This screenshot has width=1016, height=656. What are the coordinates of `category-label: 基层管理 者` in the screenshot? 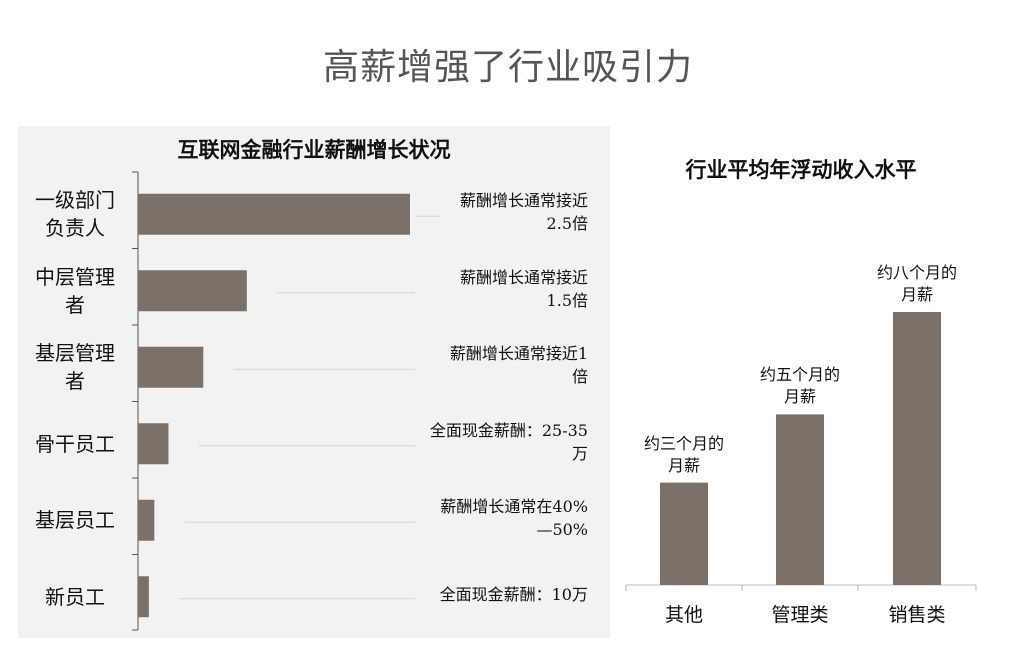 It's located at (75, 367).